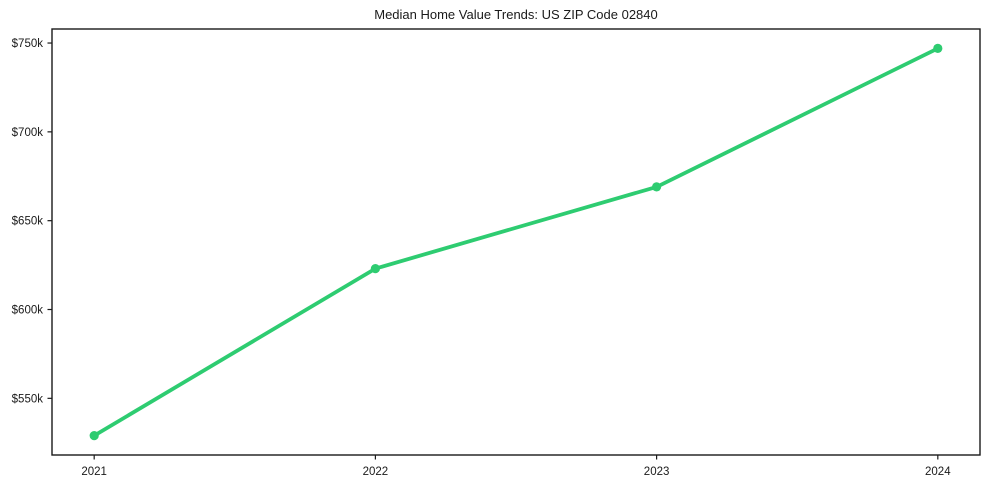  I want to click on x-tick-label: 2021, so click(94, 472).